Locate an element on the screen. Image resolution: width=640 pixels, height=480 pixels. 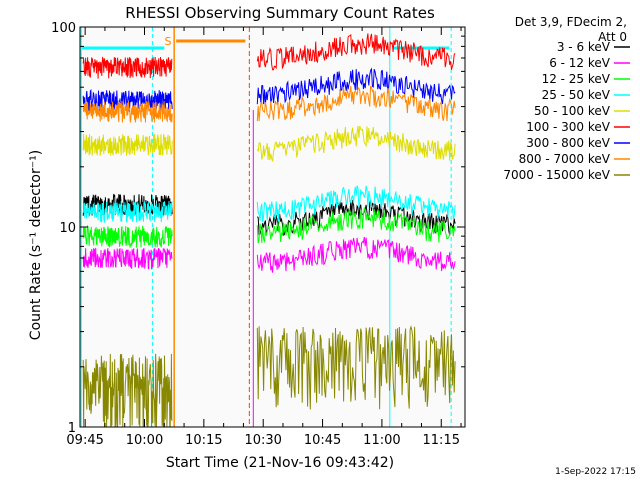
legend-label-7: 800 - 7000 keV is located at coordinates (565, 159).